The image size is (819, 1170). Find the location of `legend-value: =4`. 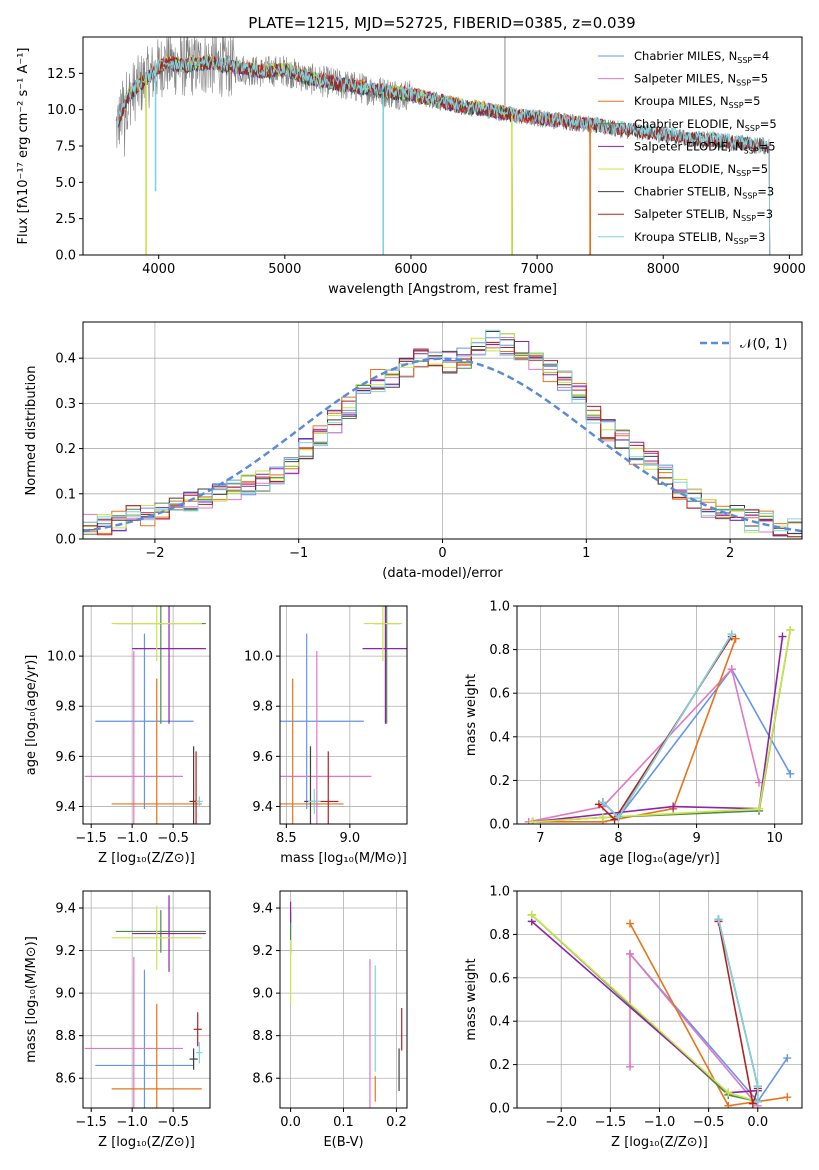

legend-value: =4 is located at coordinates (760, 56).